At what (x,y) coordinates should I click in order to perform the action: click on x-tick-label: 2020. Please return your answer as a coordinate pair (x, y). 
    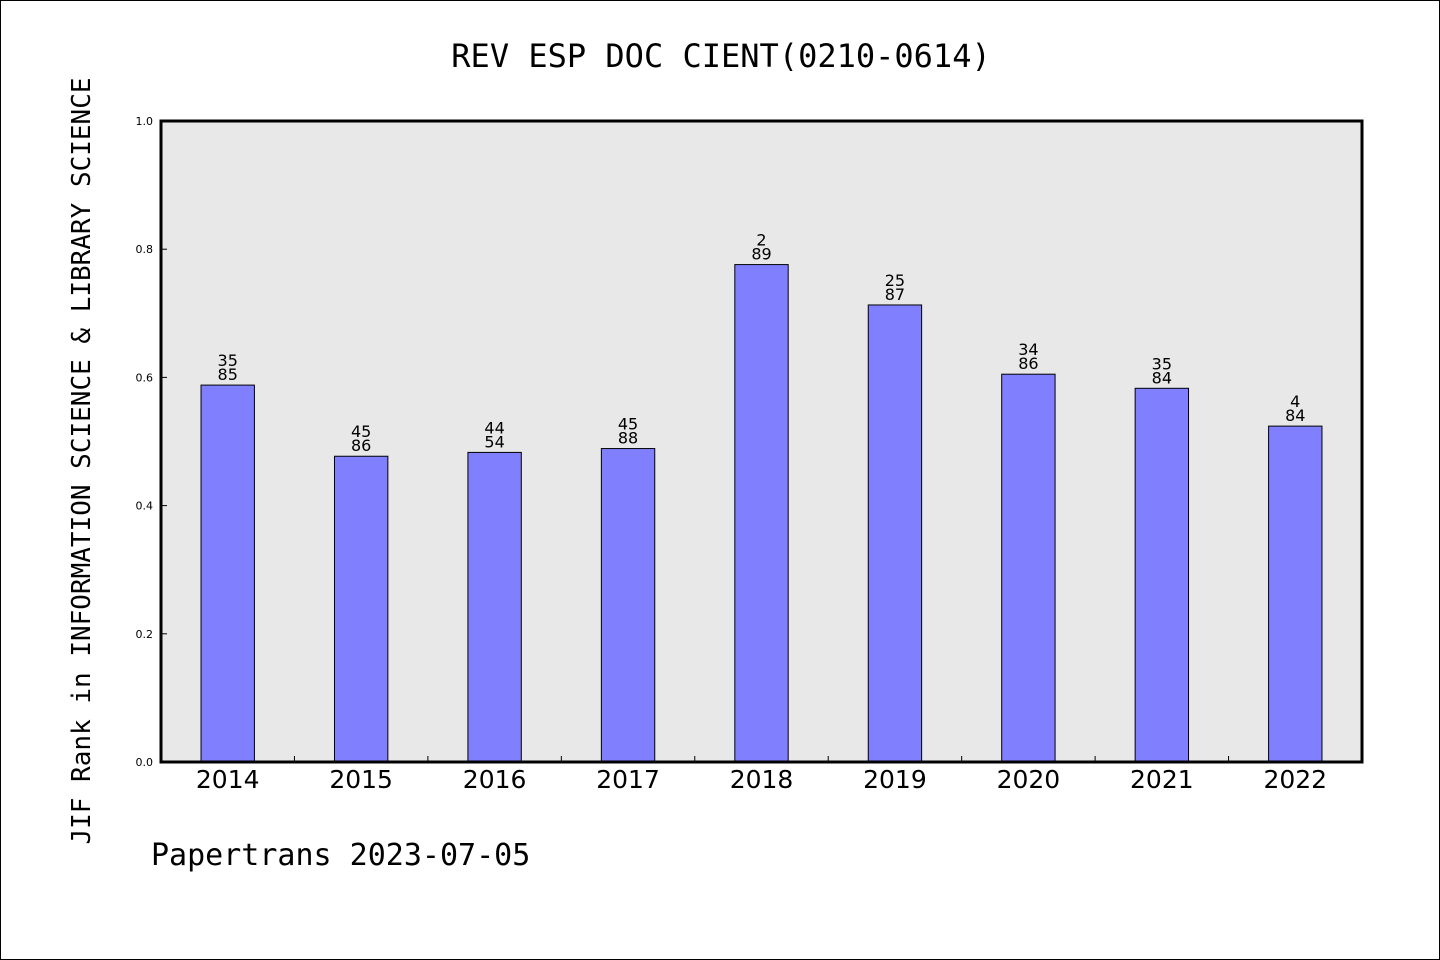
    Looking at the image, I should click on (1029, 779).